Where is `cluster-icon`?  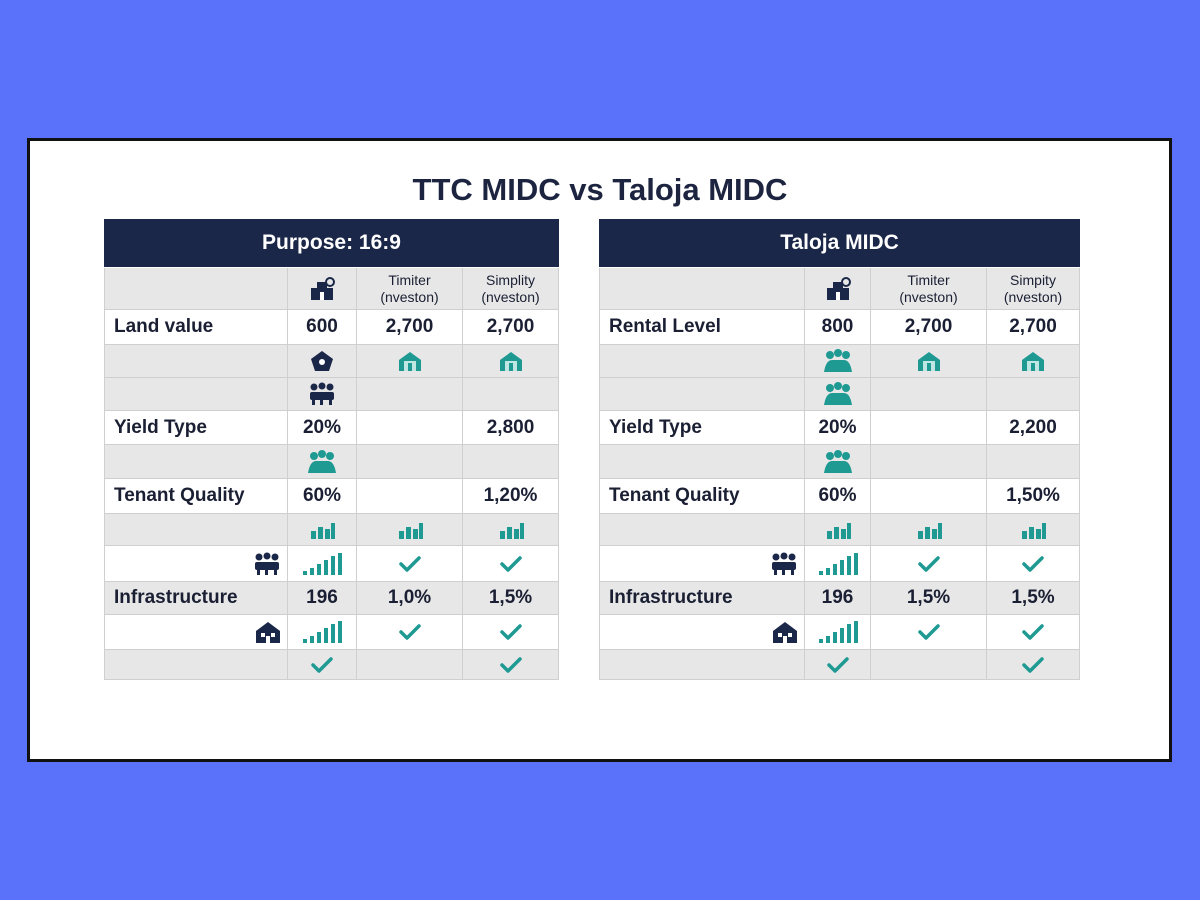
cluster-icon is located at coordinates (322, 361).